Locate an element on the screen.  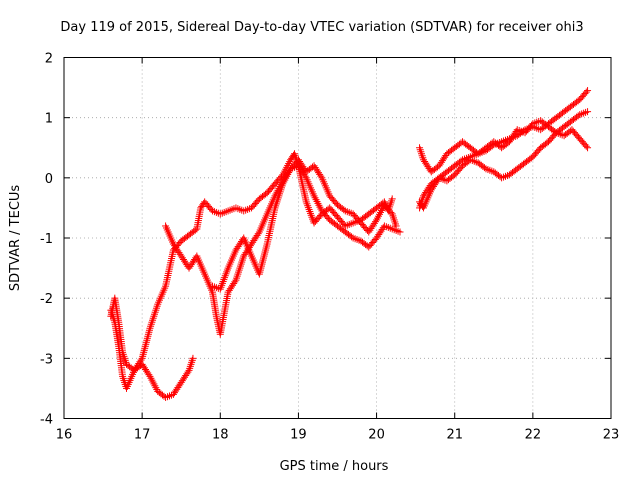
x-tick-label: 22 is located at coordinates (533, 435).